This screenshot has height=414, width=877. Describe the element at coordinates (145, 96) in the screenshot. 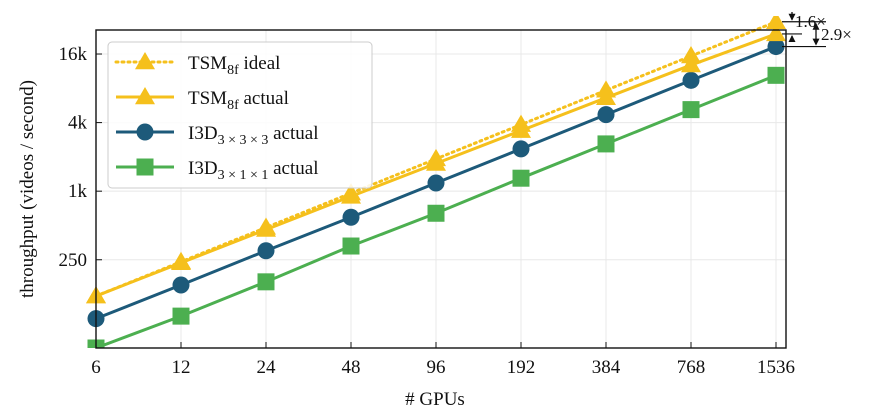

I see `legend-marker-tsm-actual` at that location.